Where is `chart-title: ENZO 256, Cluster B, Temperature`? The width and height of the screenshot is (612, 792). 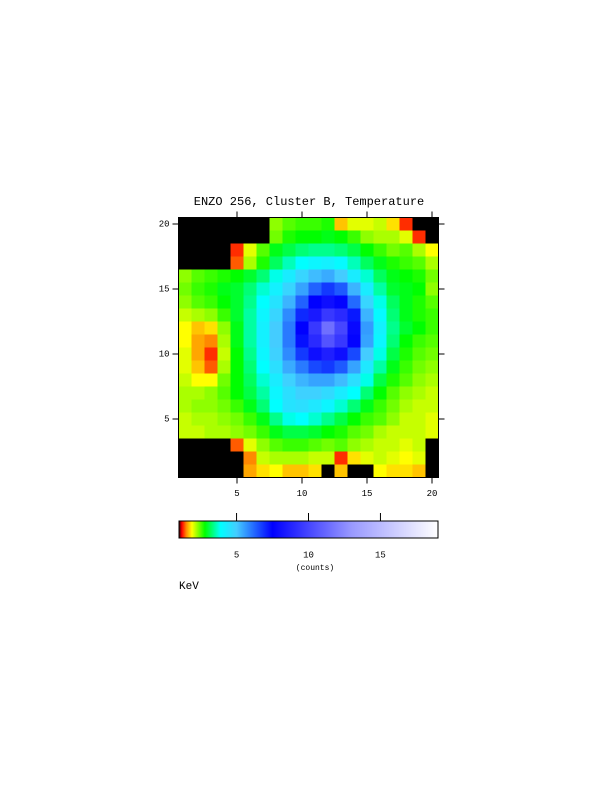
chart-title: ENZO 256, Cluster B, Temperature is located at coordinates (309, 202).